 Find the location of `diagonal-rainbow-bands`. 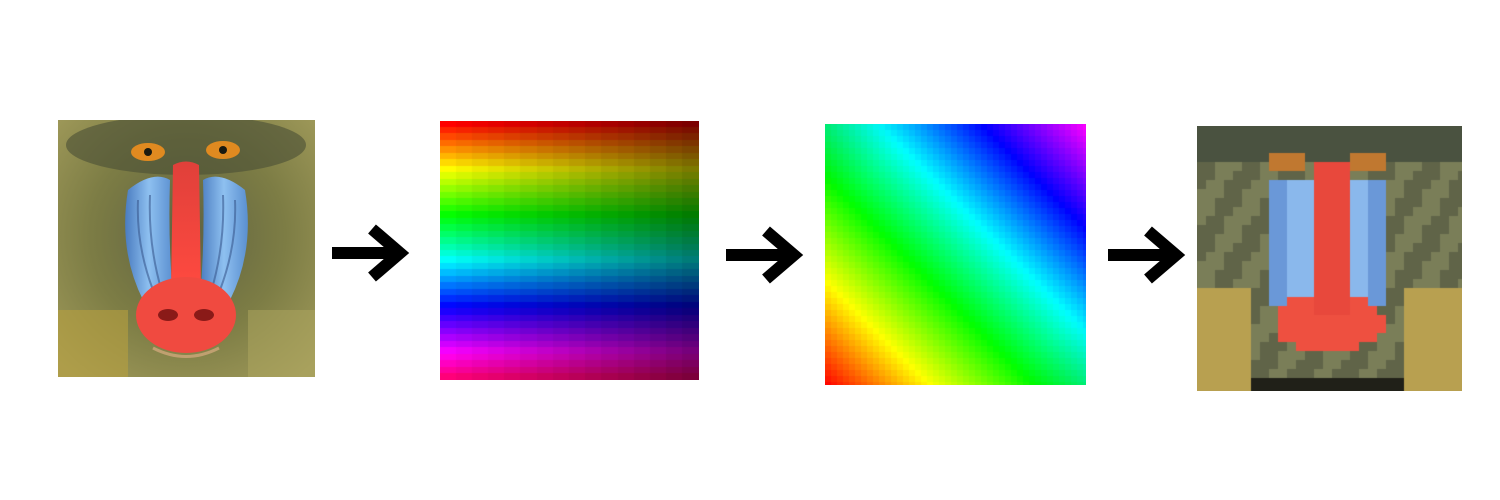

diagonal-rainbow-bands is located at coordinates (955, 254).